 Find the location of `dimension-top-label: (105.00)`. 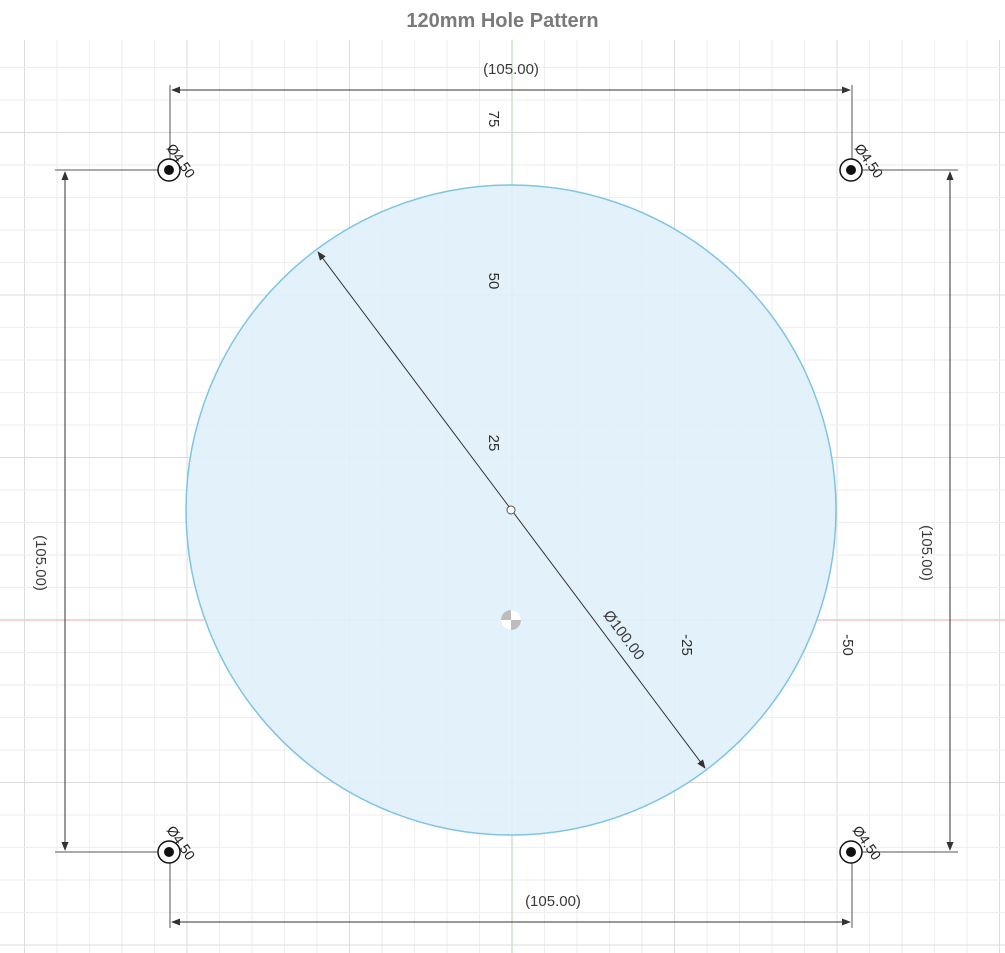

dimension-top-label: (105.00) is located at coordinates (511, 69).